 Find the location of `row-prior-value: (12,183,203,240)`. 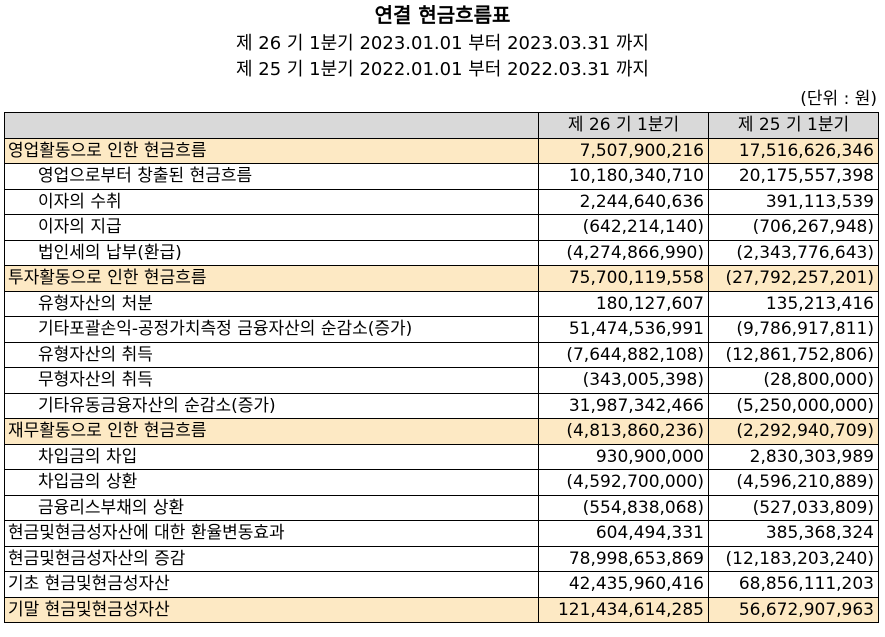

row-prior-value: (12,183,203,240) is located at coordinates (793, 558).